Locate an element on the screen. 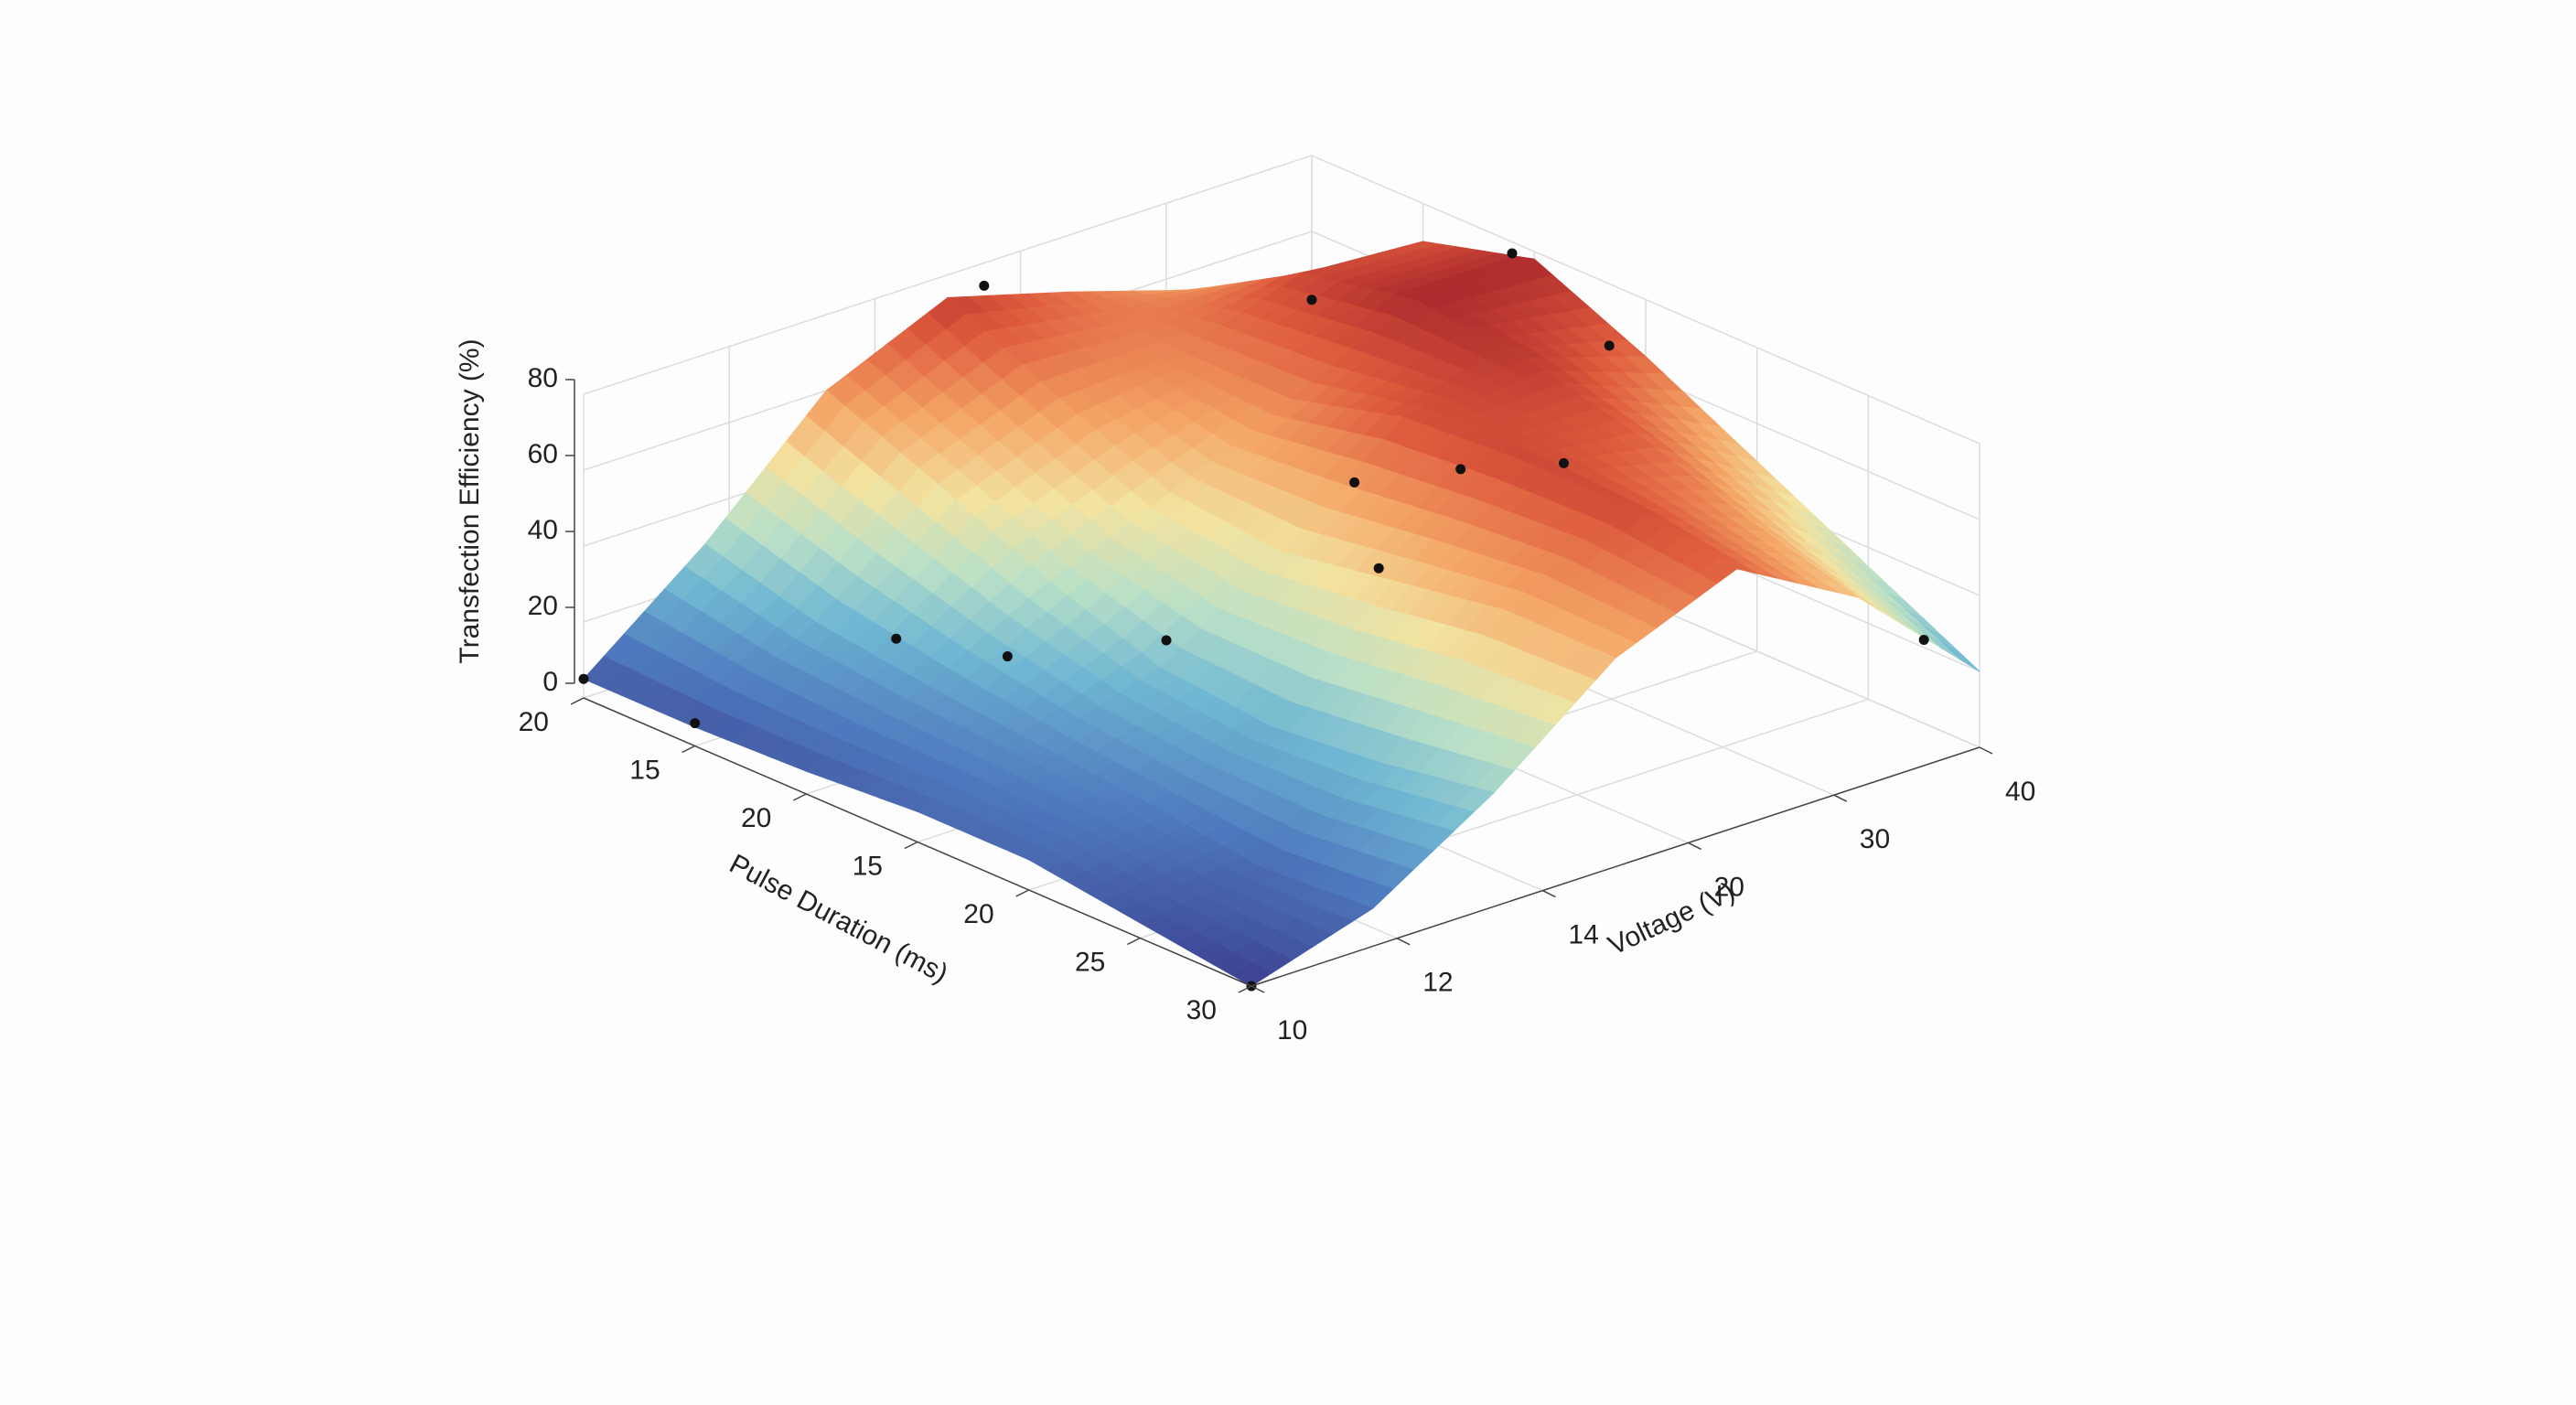 This screenshot has height=1405, width=2576. y-tick-label: 30 is located at coordinates (1875, 839).